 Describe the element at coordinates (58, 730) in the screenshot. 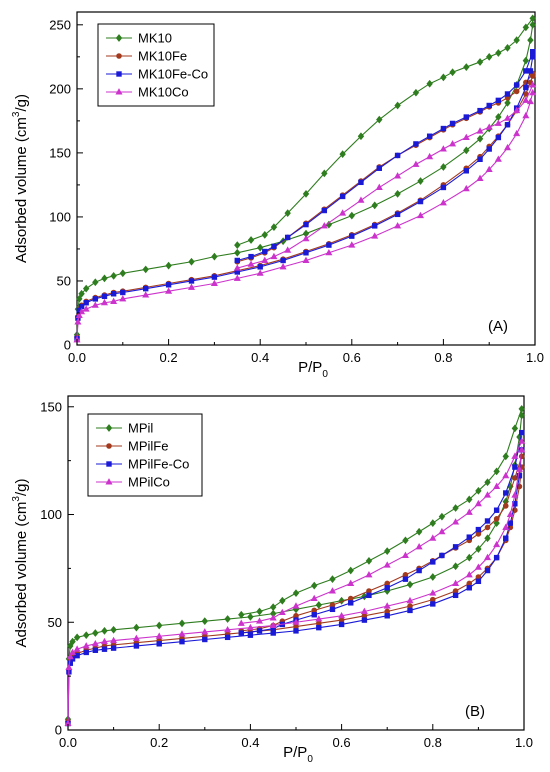

I see `panel-b-y-tick-label: 0` at that location.